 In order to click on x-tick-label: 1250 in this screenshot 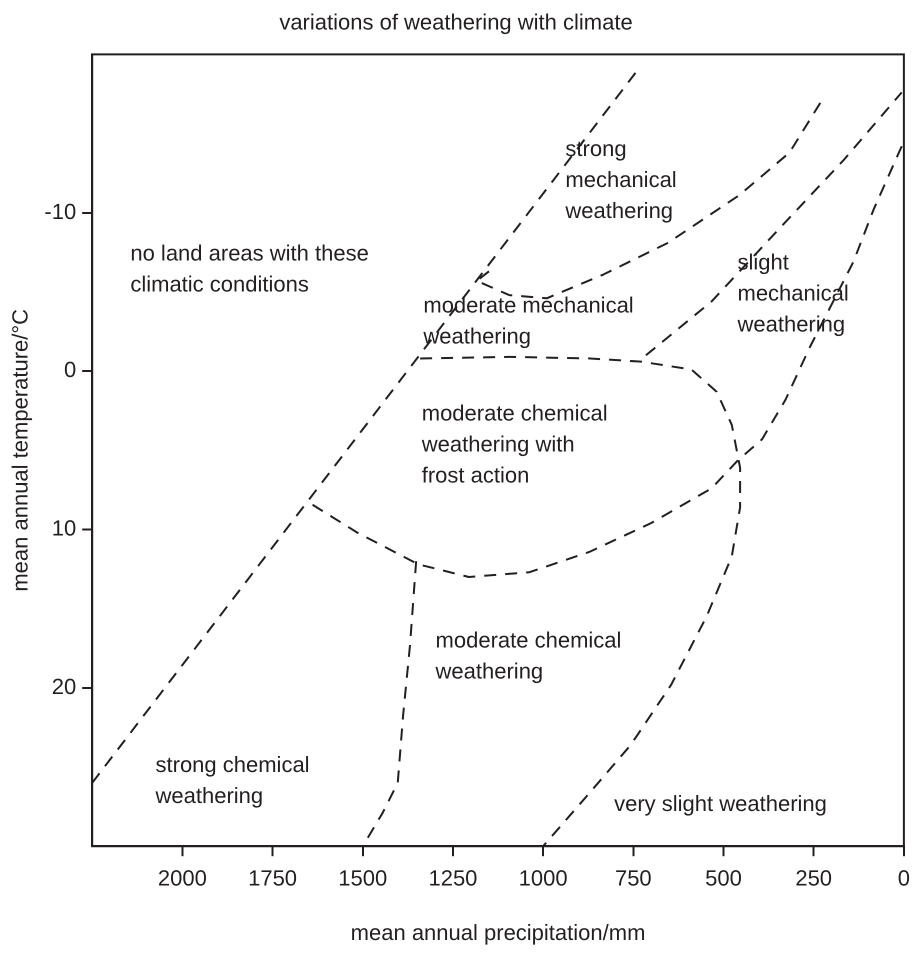, I will do `click(453, 877)`.